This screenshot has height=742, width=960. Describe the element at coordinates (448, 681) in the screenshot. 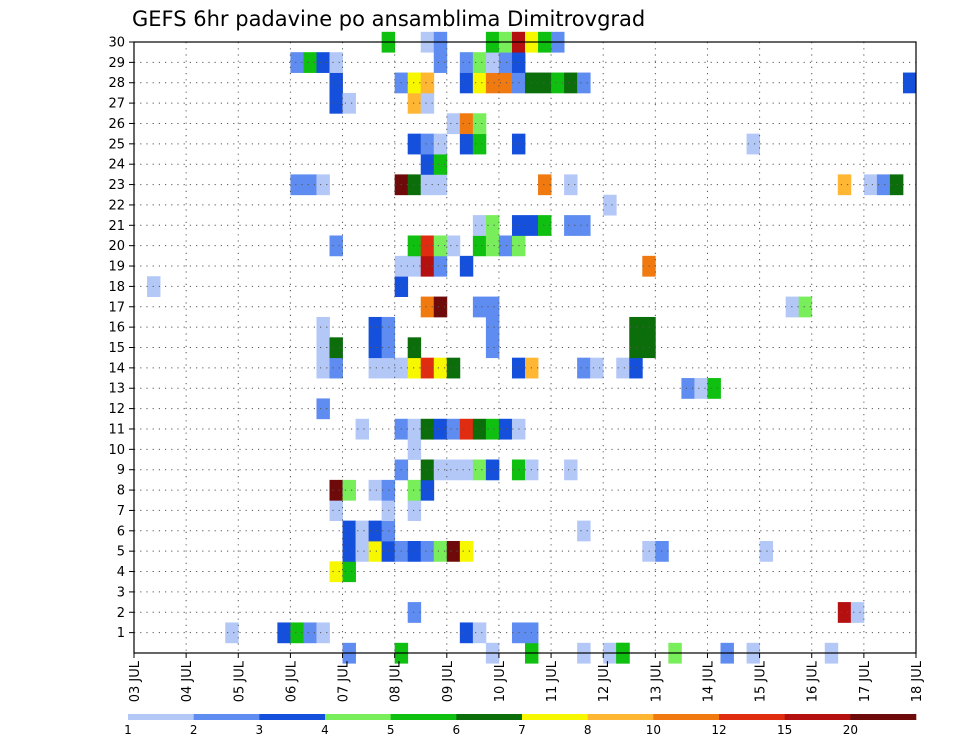

I see `x-tick-label: 09 JUL` at that location.